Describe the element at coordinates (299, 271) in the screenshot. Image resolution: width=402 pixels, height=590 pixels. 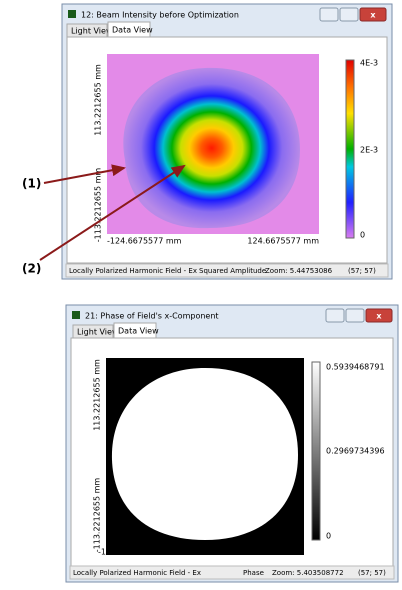
I see `status-text: Zoom: 5.44753086` at that location.